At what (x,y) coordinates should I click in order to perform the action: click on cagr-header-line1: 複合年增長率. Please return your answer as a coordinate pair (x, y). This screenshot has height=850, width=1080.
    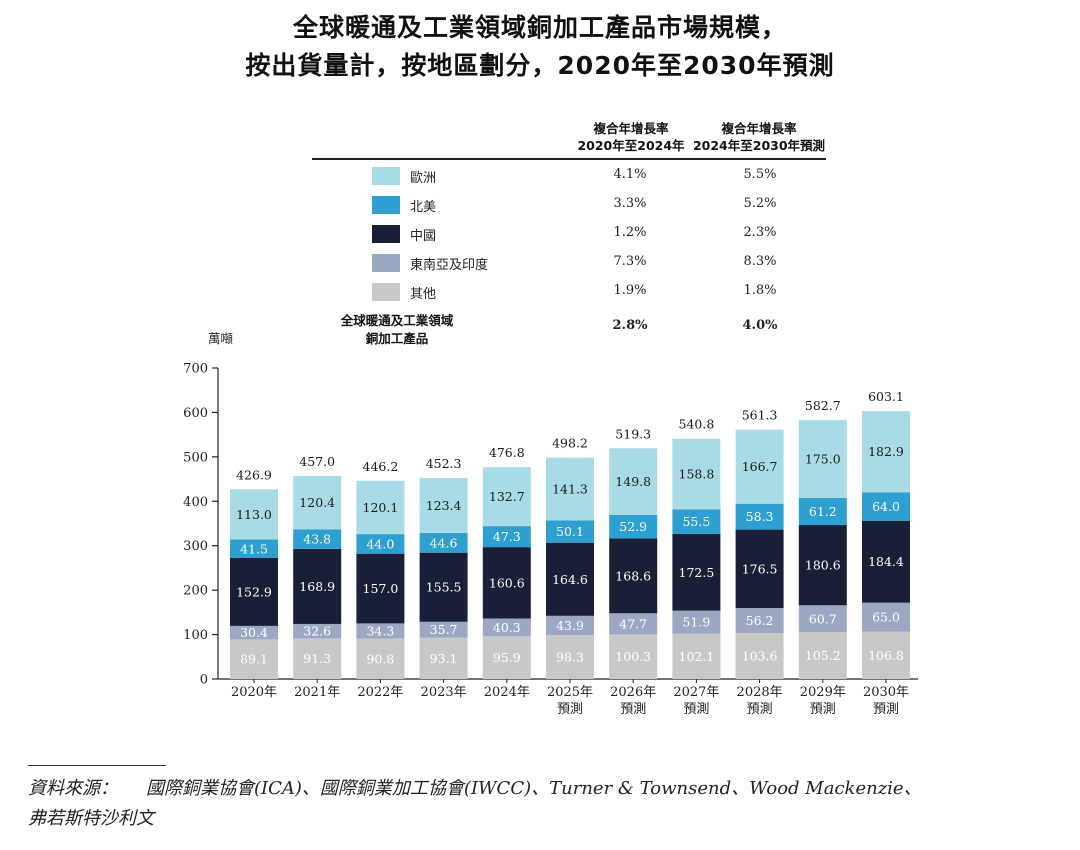
    Looking at the image, I should click on (631, 128).